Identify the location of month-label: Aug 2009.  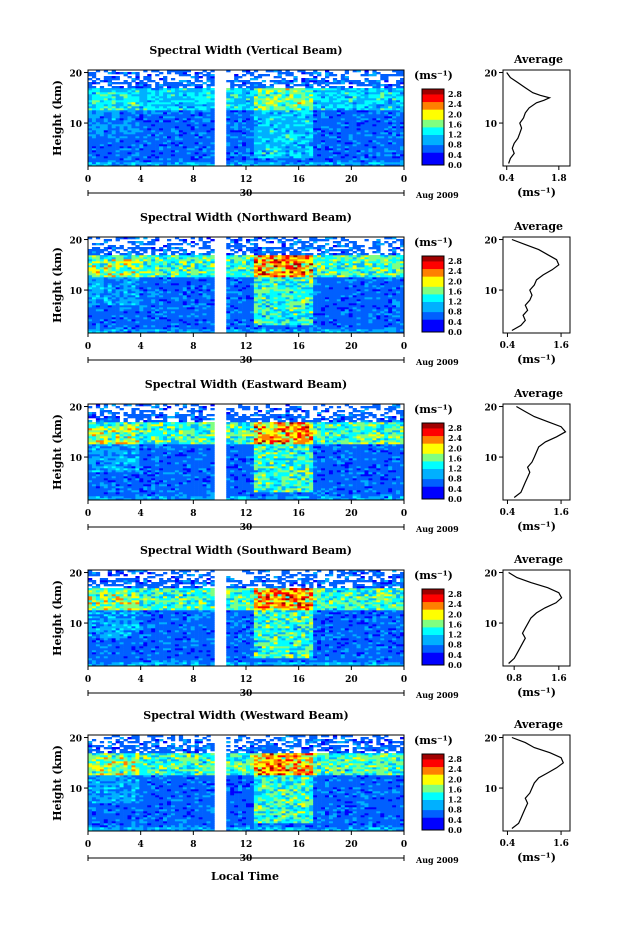
(437, 860).